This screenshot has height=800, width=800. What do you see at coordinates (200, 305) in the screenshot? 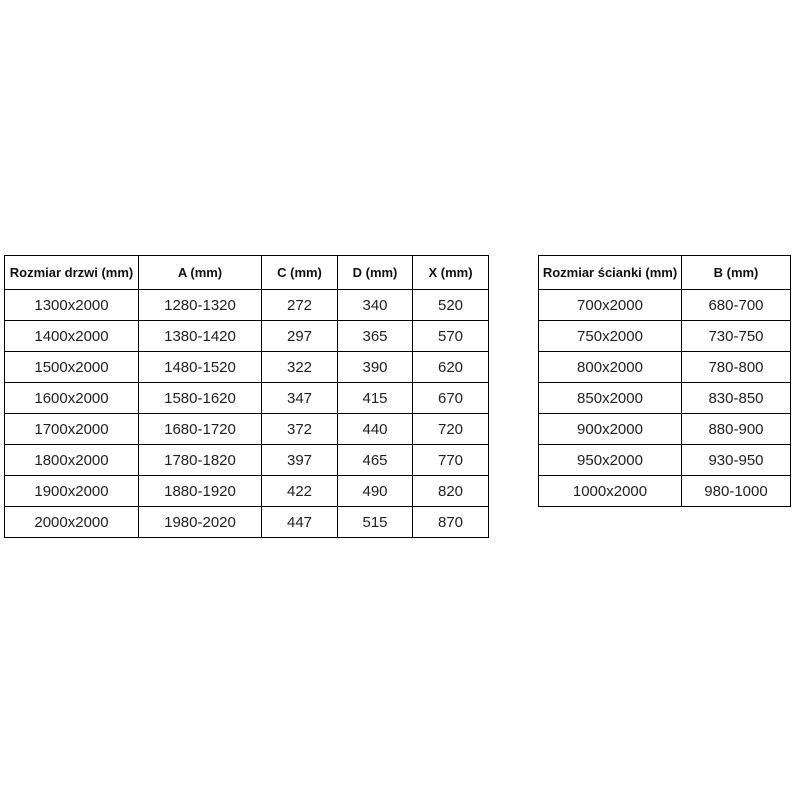
I see `table-cell: 1280-1320` at bounding box center [200, 305].